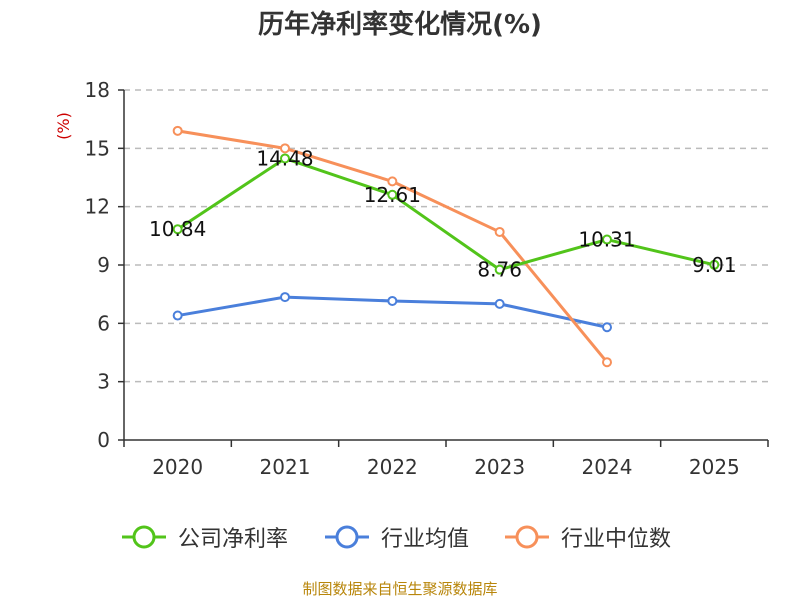 The height and width of the screenshot is (600, 800). I want to click on legend-label: 行业中位数, so click(616, 539).